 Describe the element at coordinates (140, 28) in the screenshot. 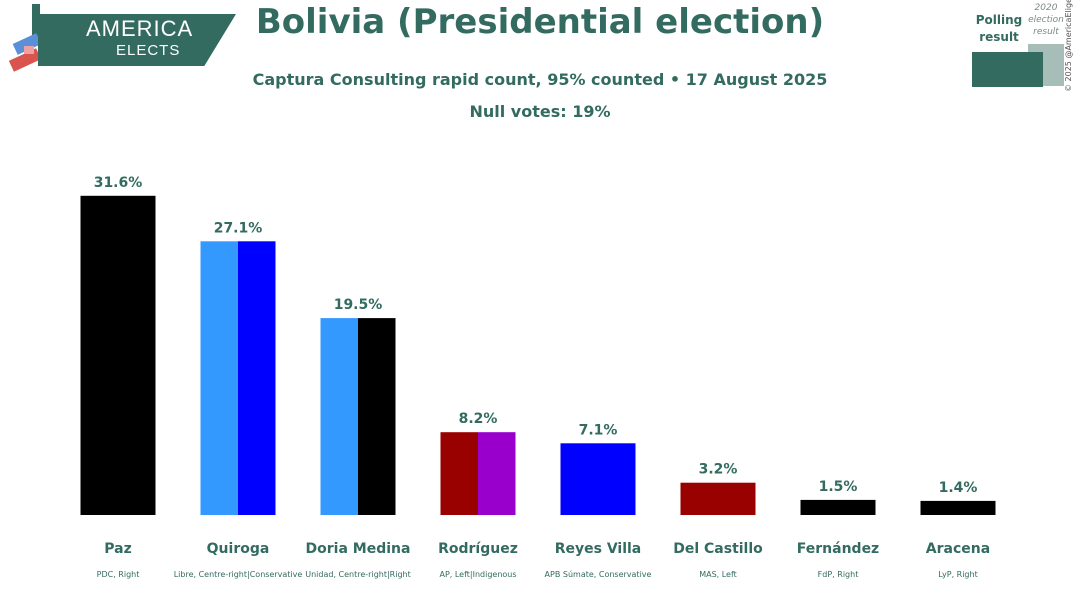

I see `logo-text-america: AMERICA` at that location.